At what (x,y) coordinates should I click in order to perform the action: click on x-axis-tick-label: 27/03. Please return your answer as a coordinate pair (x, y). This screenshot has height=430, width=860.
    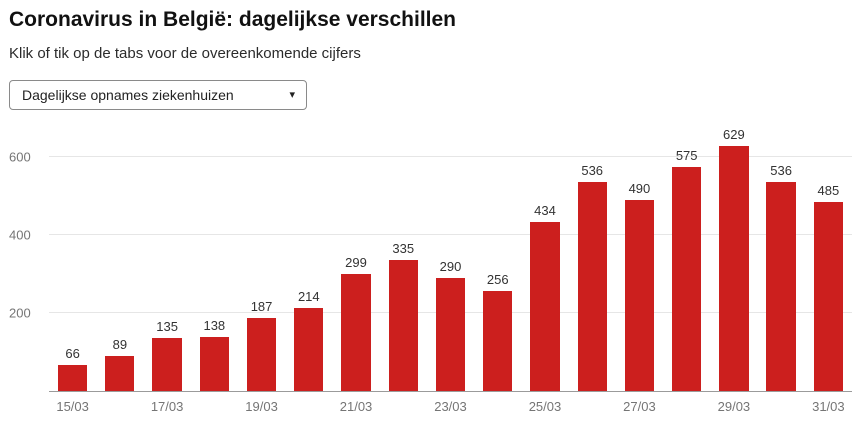
    Looking at the image, I should click on (639, 406).